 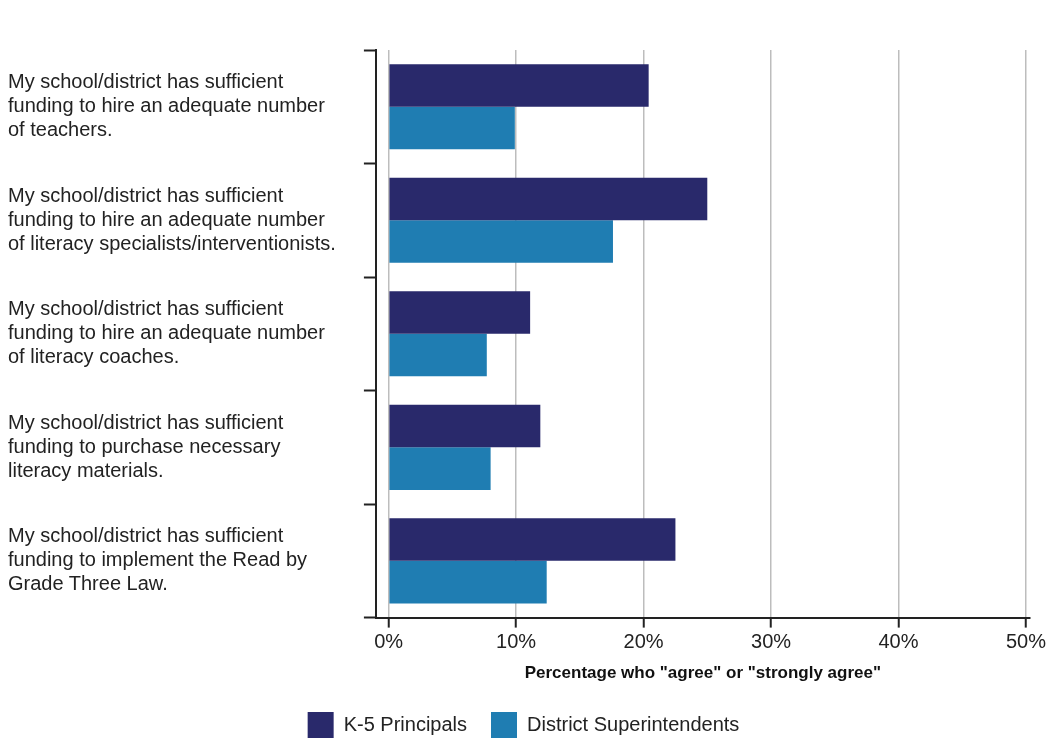 I want to click on x-tick-label: 40%, so click(x=898, y=641).